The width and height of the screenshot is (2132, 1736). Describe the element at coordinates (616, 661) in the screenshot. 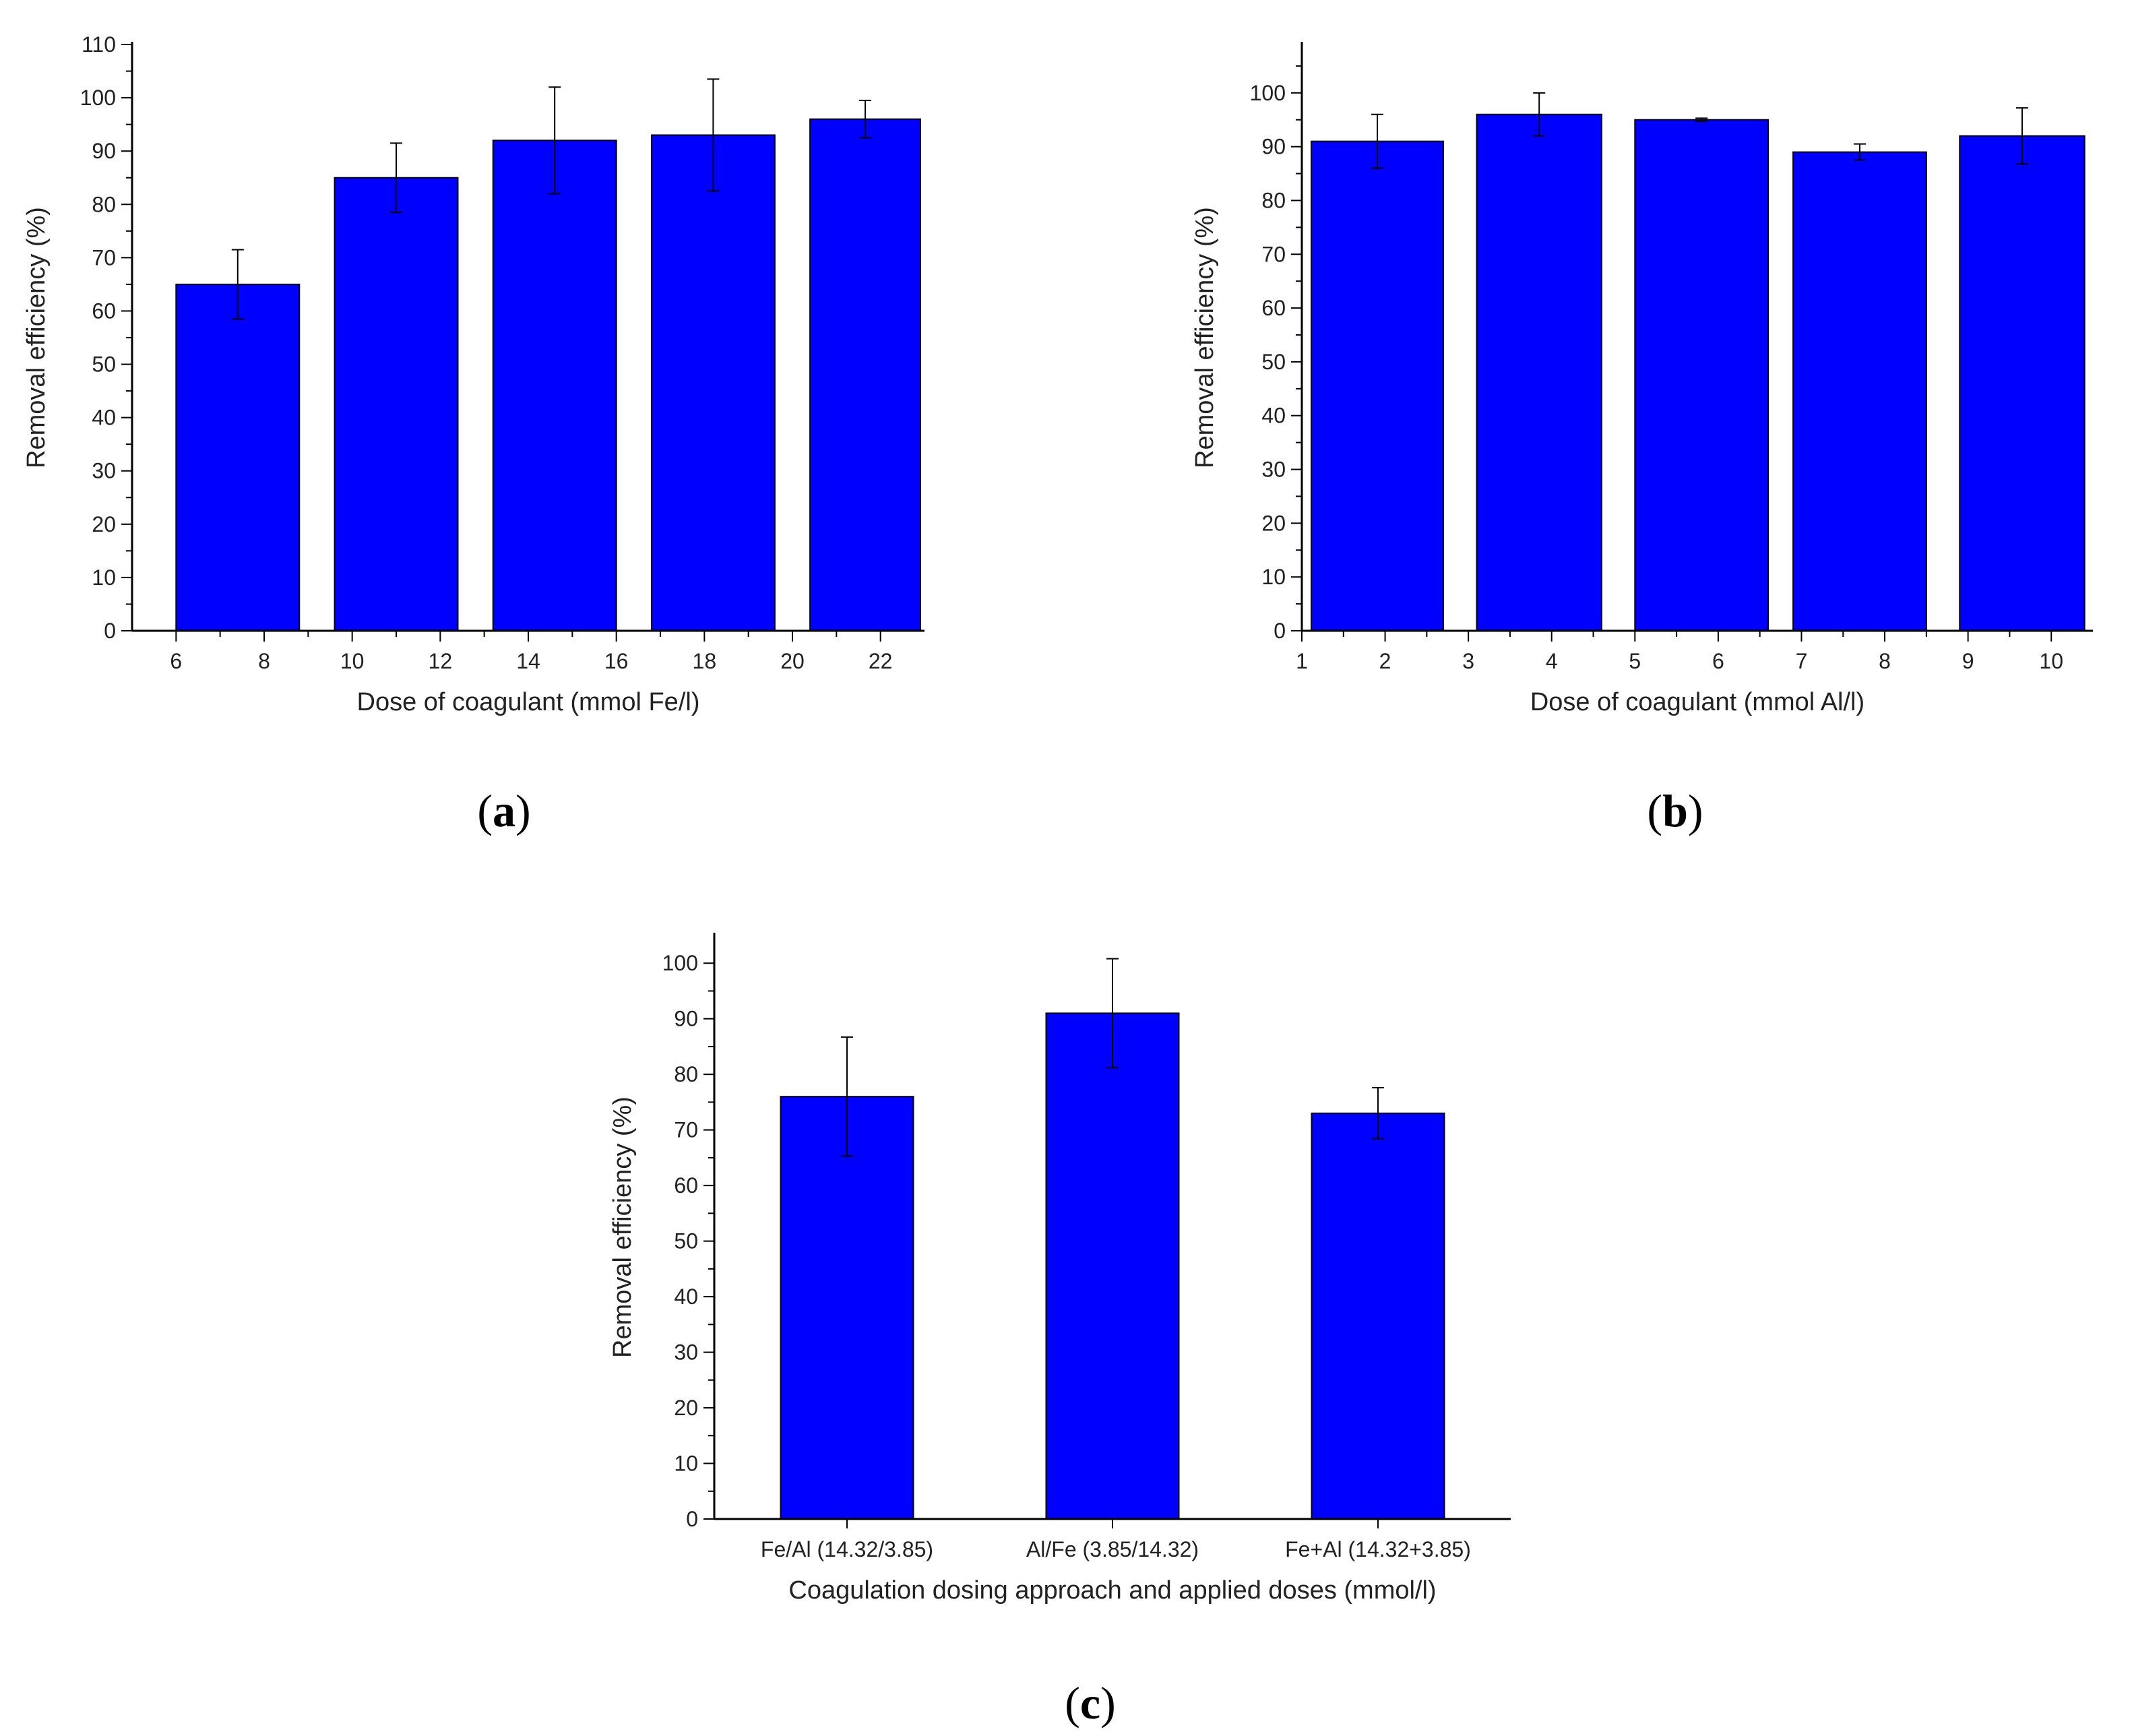

I see `x-tick-label: 16` at that location.